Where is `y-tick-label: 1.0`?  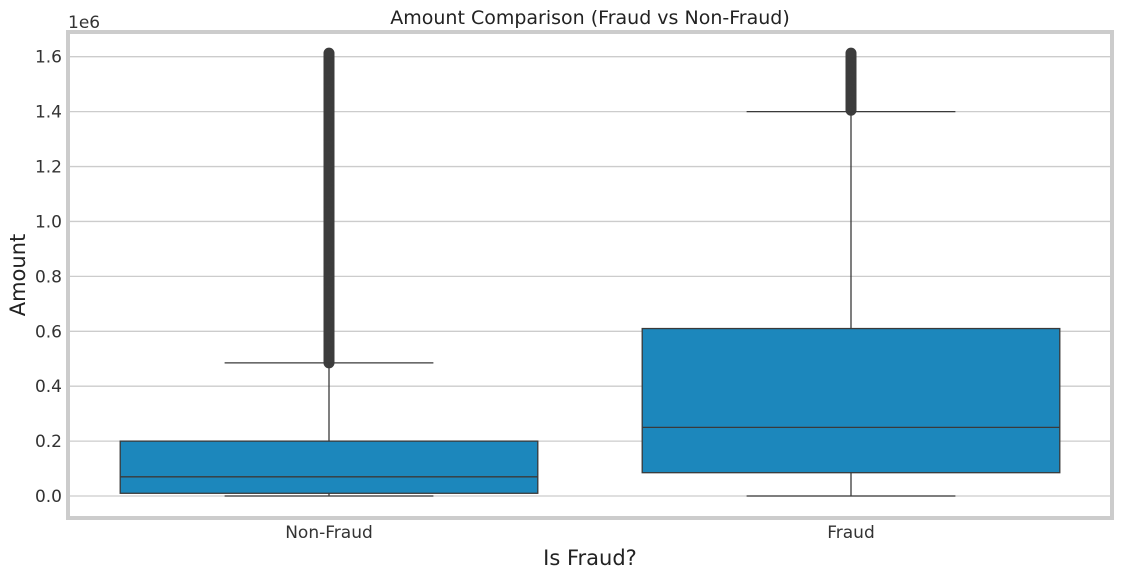
y-tick-label: 1.0 is located at coordinates (48, 222).